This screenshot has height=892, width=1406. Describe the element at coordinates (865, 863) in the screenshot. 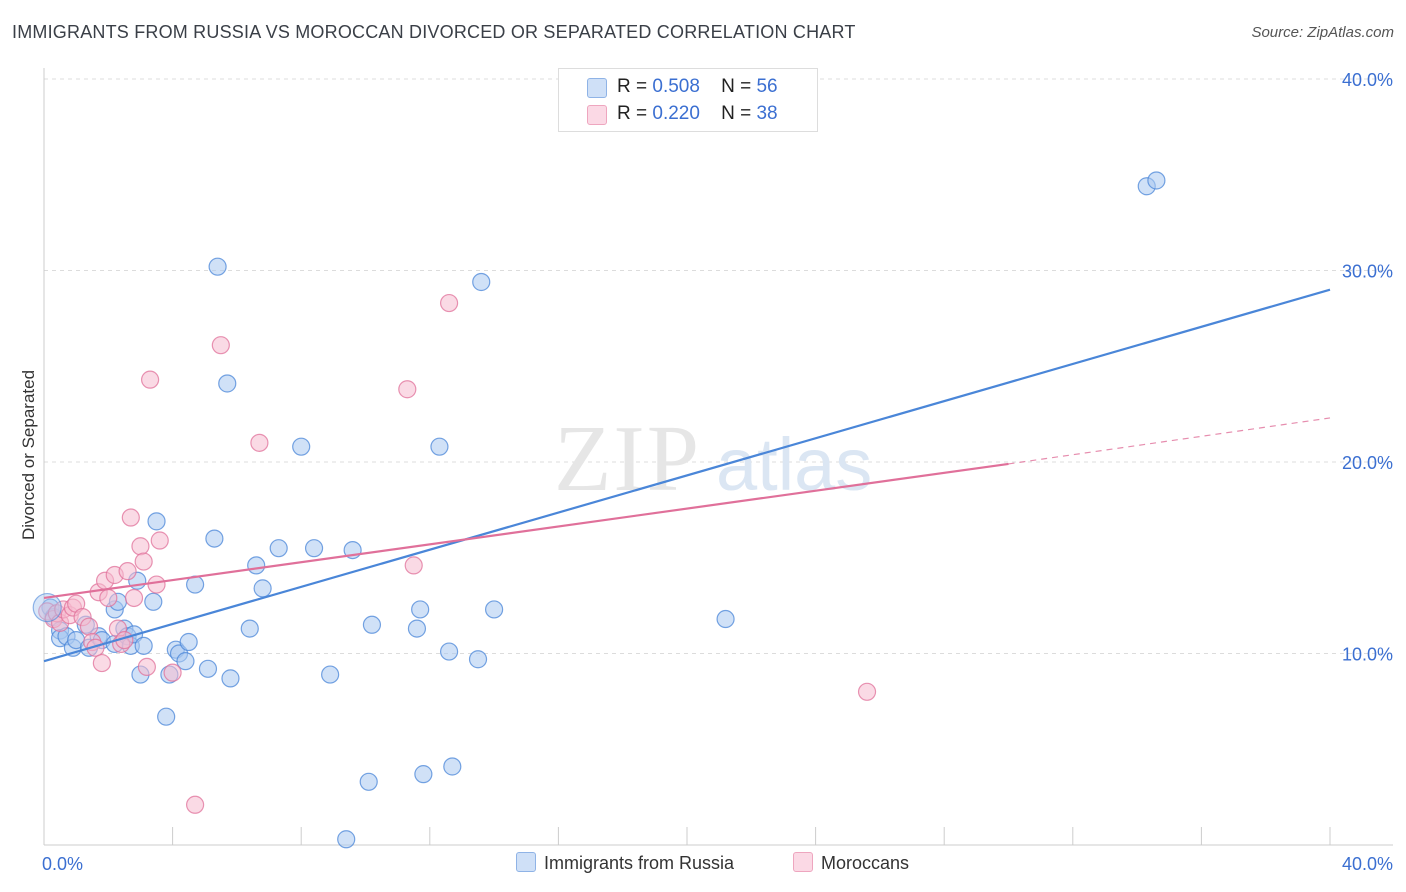

I see `bottom-legend-label-moroccans: Moroccans` at that location.